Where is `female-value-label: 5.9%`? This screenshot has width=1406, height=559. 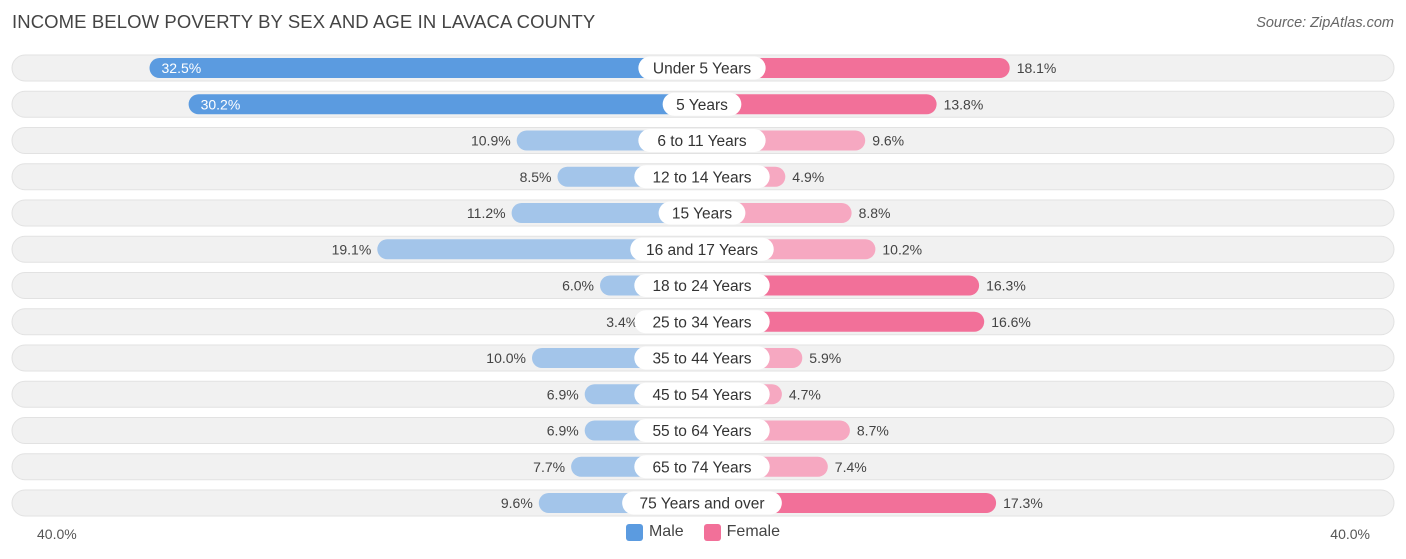 female-value-label: 5.9% is located at coordinates (825, 358).